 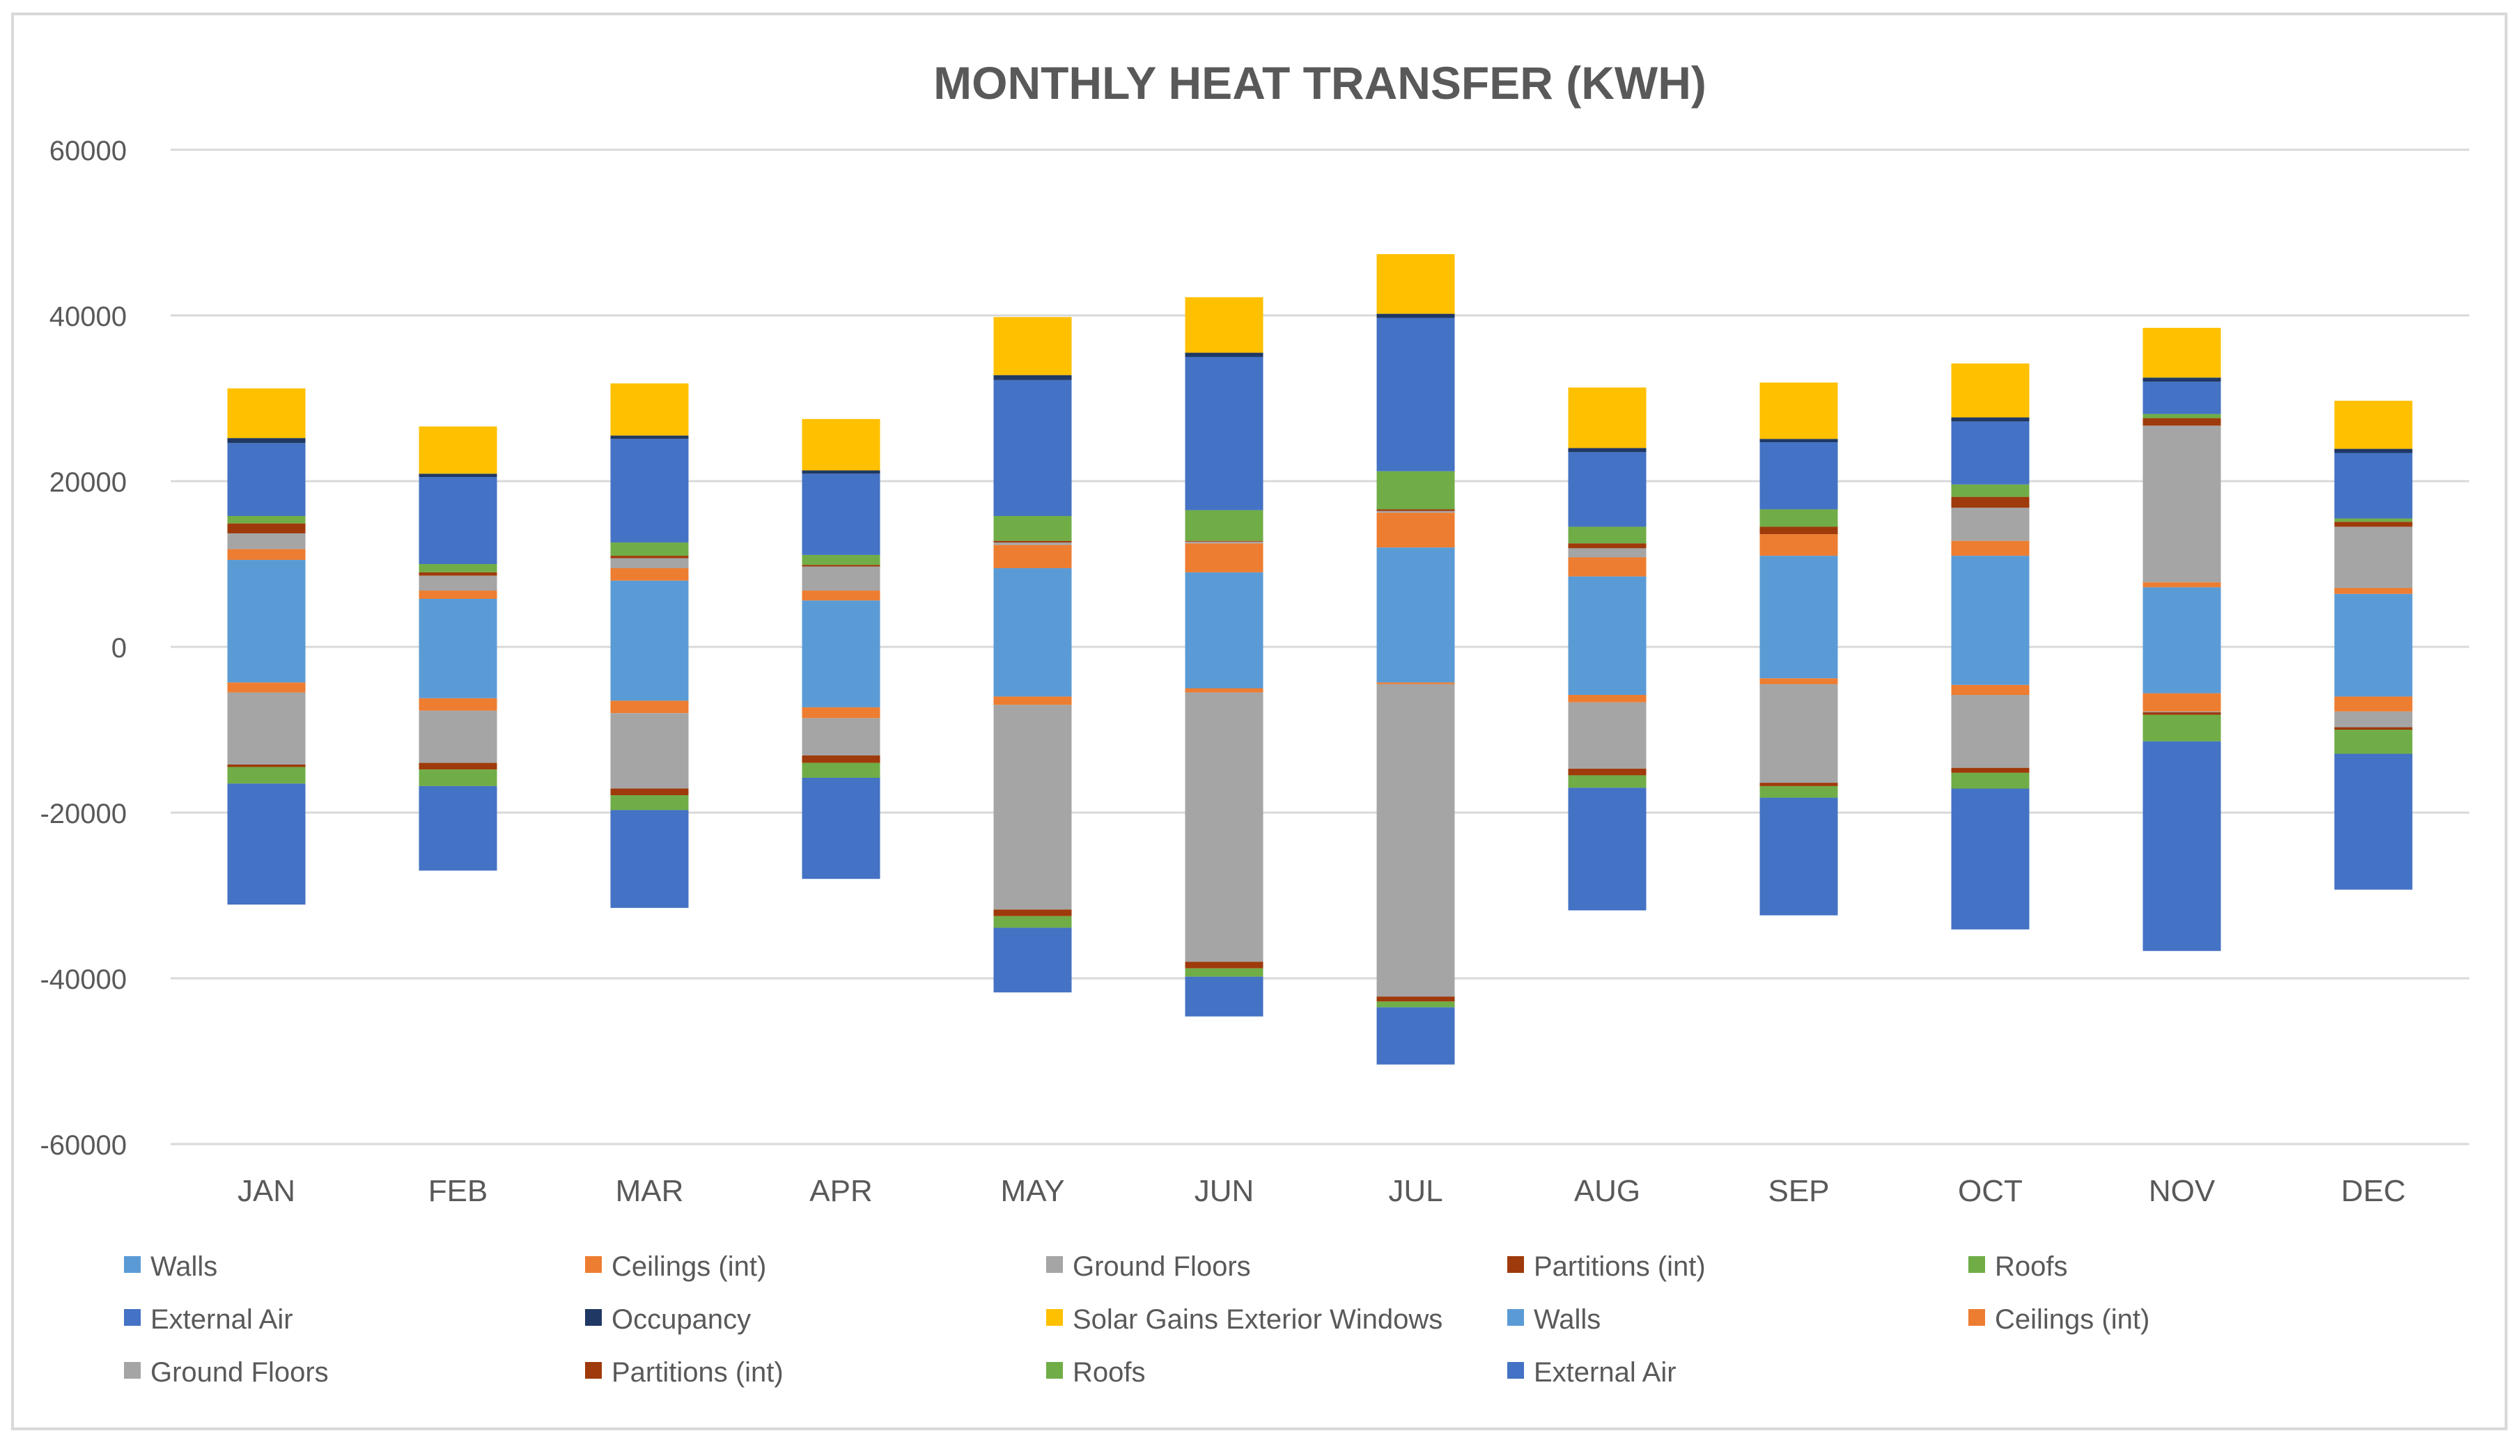 What do you see at coordinates (1224, 1191) in the screenshot?
I see `x-tick-label: JUN` at bounding box center [1224, 1191].